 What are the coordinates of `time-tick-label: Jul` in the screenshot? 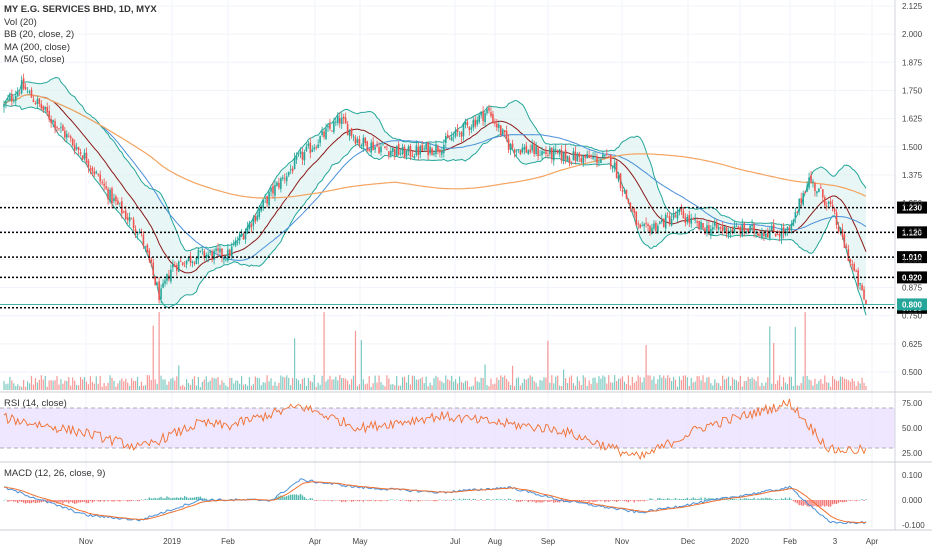 It's located at (455, 541).